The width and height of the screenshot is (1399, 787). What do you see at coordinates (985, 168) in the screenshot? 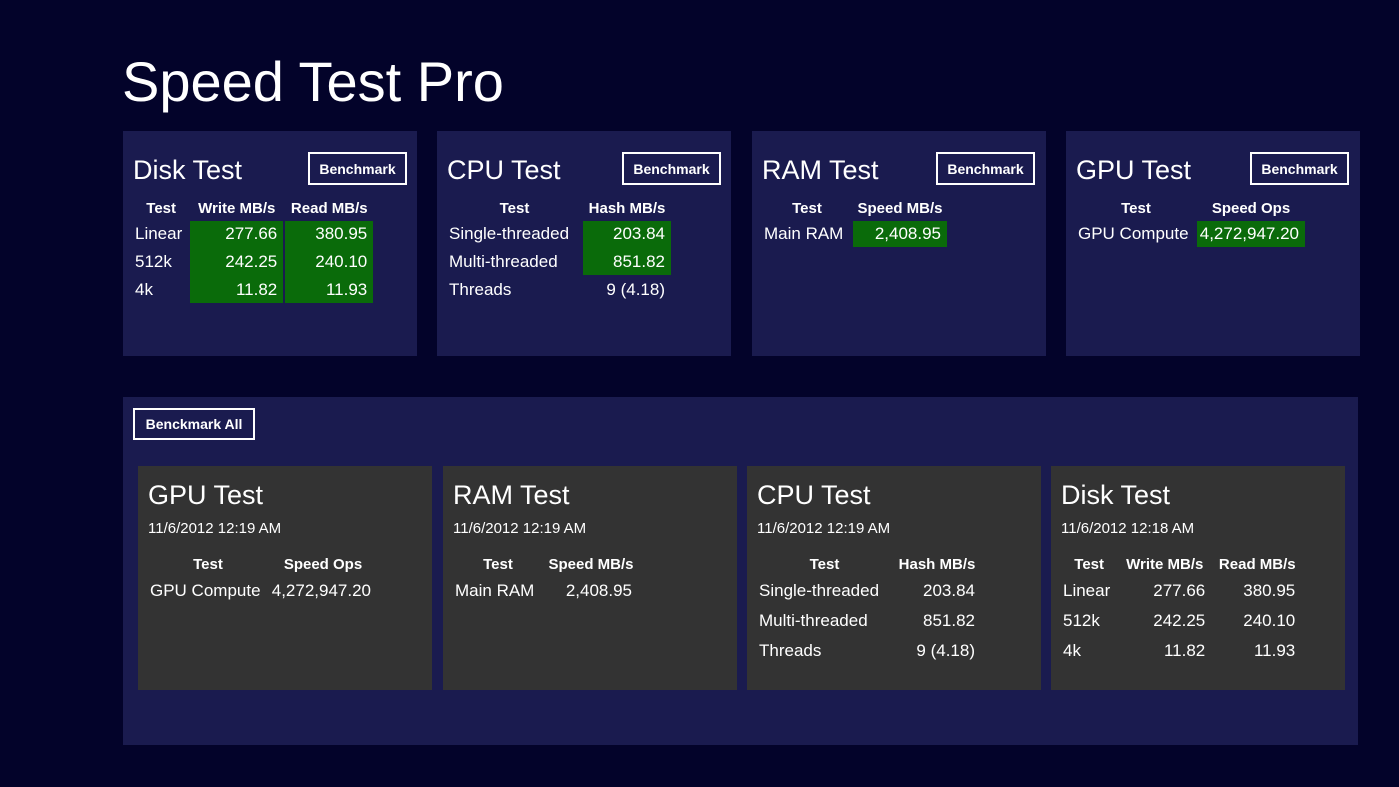
I see `ram-benchmark-button: Benchmark` at bounding box center [985, 168].